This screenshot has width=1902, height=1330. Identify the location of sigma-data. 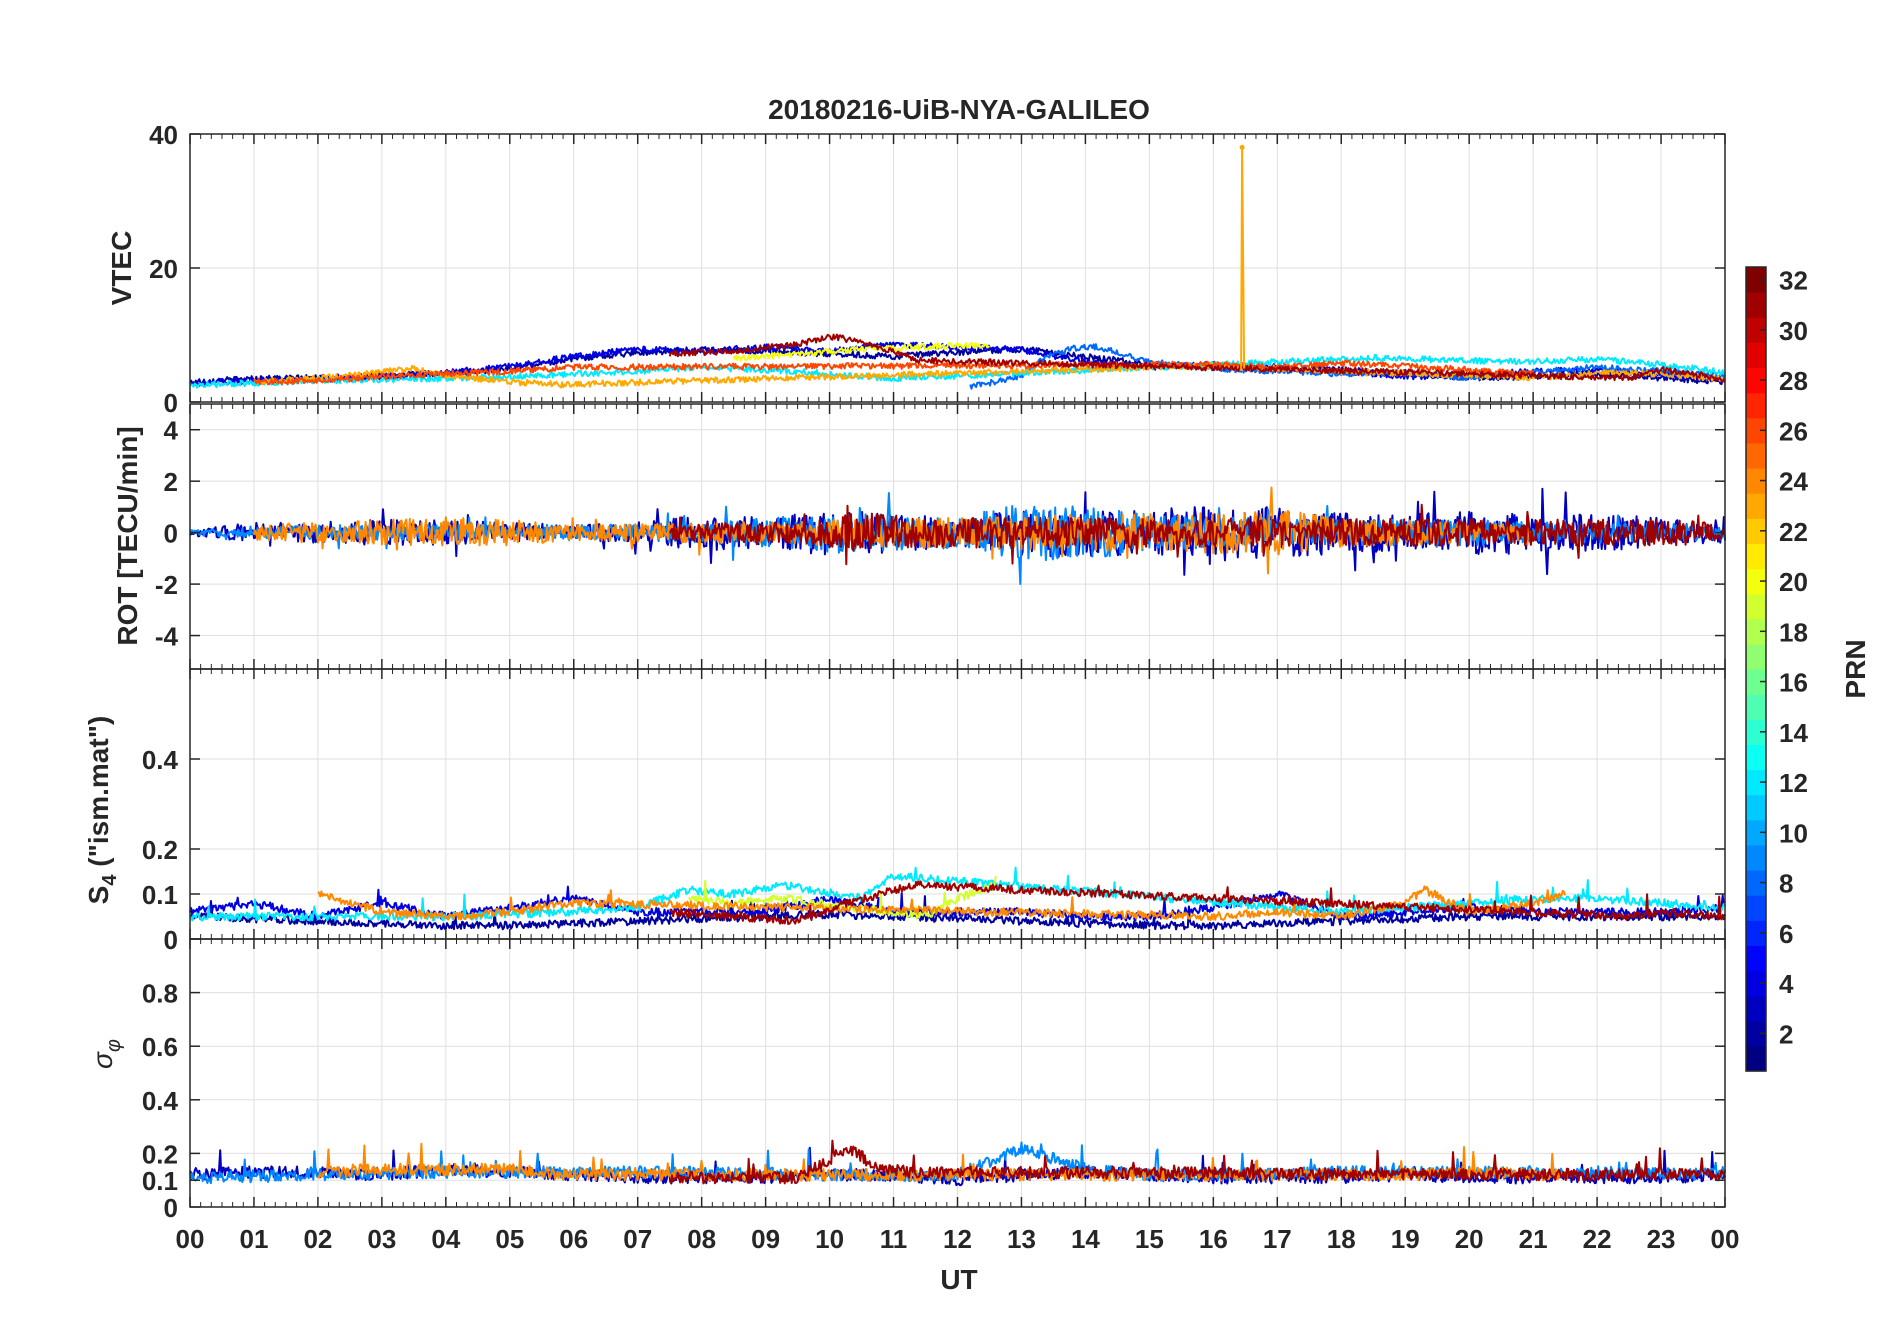
(957, 1163).